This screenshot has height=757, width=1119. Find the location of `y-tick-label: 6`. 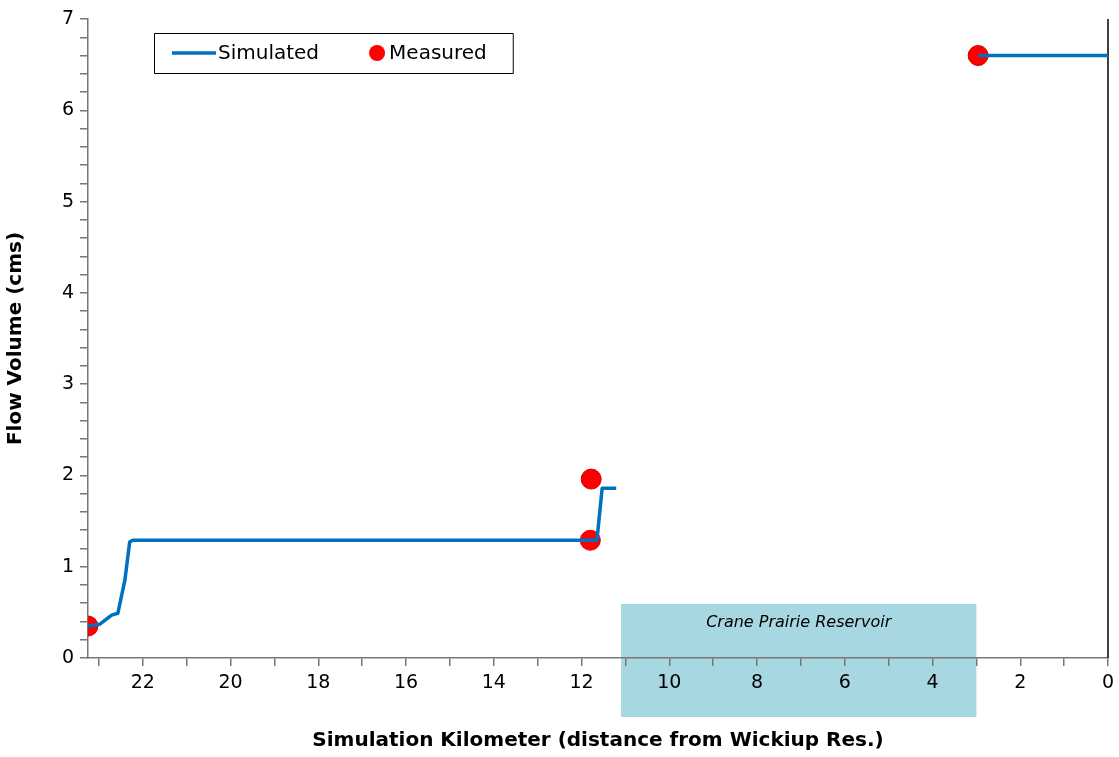

y-tick-label: 6 is located at coordinates (67, 108).